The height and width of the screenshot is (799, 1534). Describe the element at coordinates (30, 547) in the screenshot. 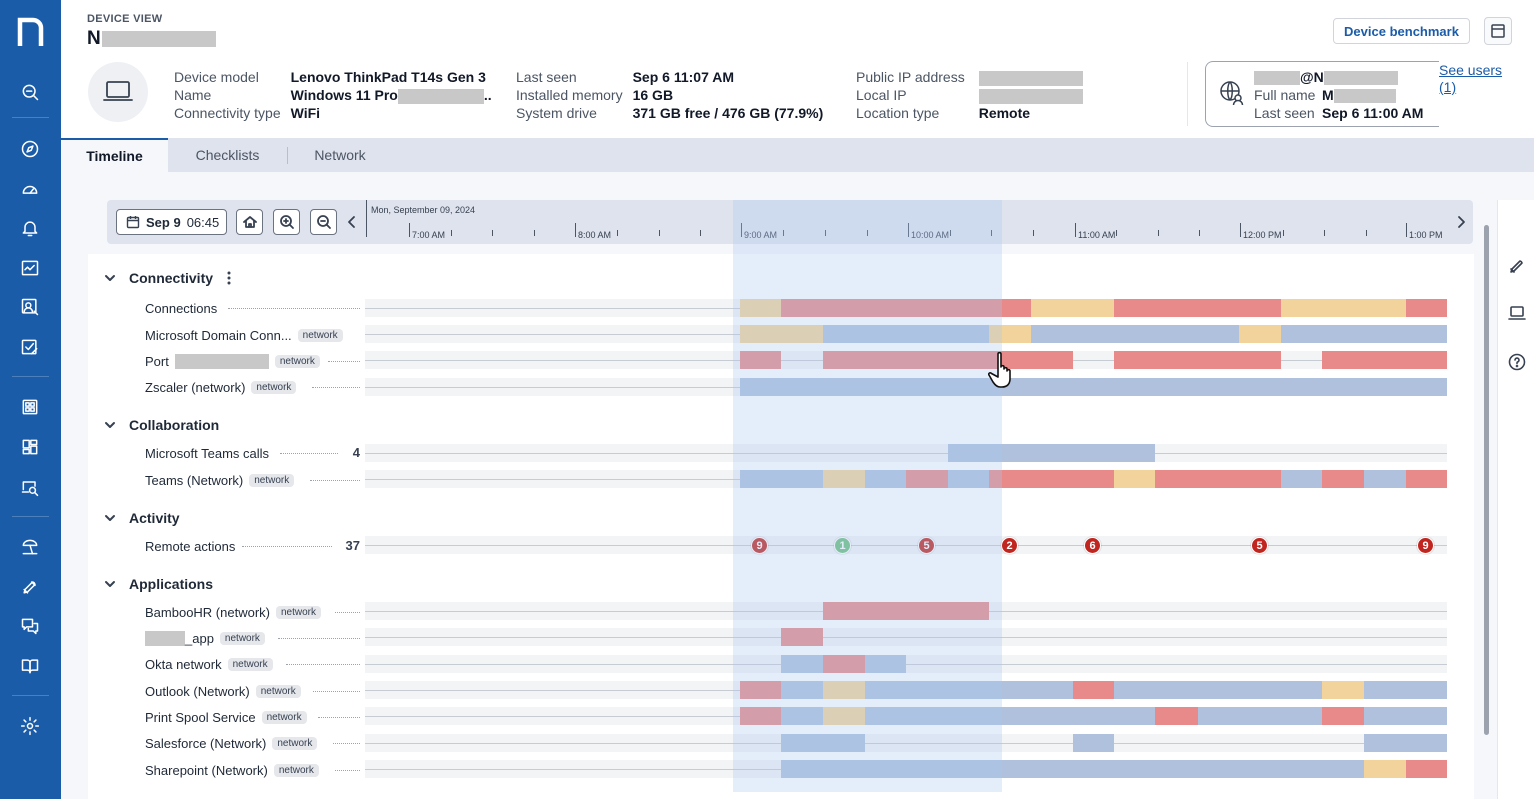

I see `beach-icon` at that location.